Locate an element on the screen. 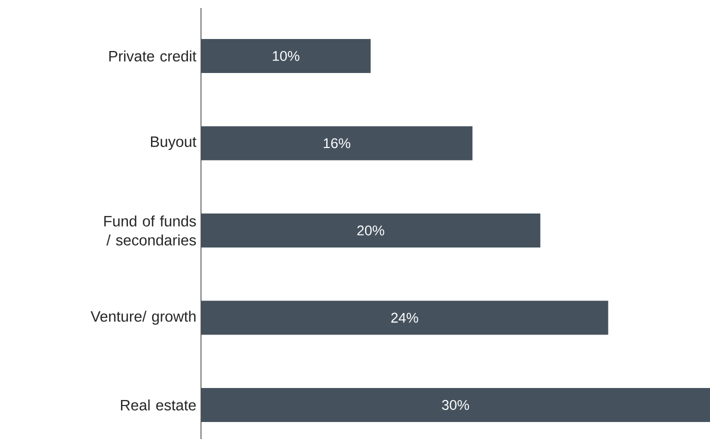 The image size is (710, 439). data-label: 10% is located at coordinates (286, 56).